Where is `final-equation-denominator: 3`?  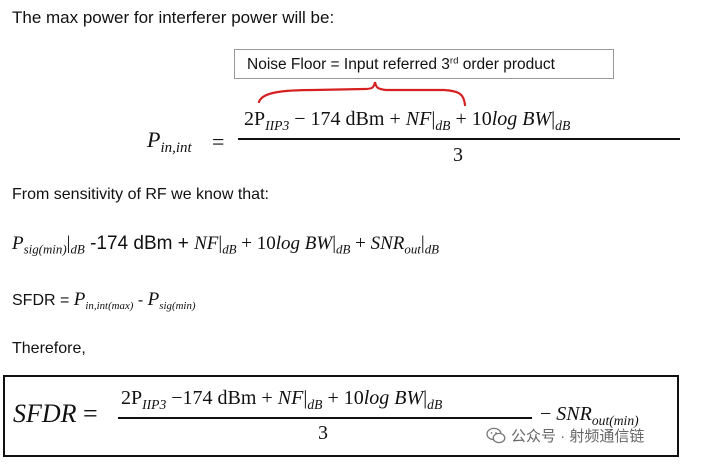
final-equation-denominator: 3 is located at coordinates (323, 433).